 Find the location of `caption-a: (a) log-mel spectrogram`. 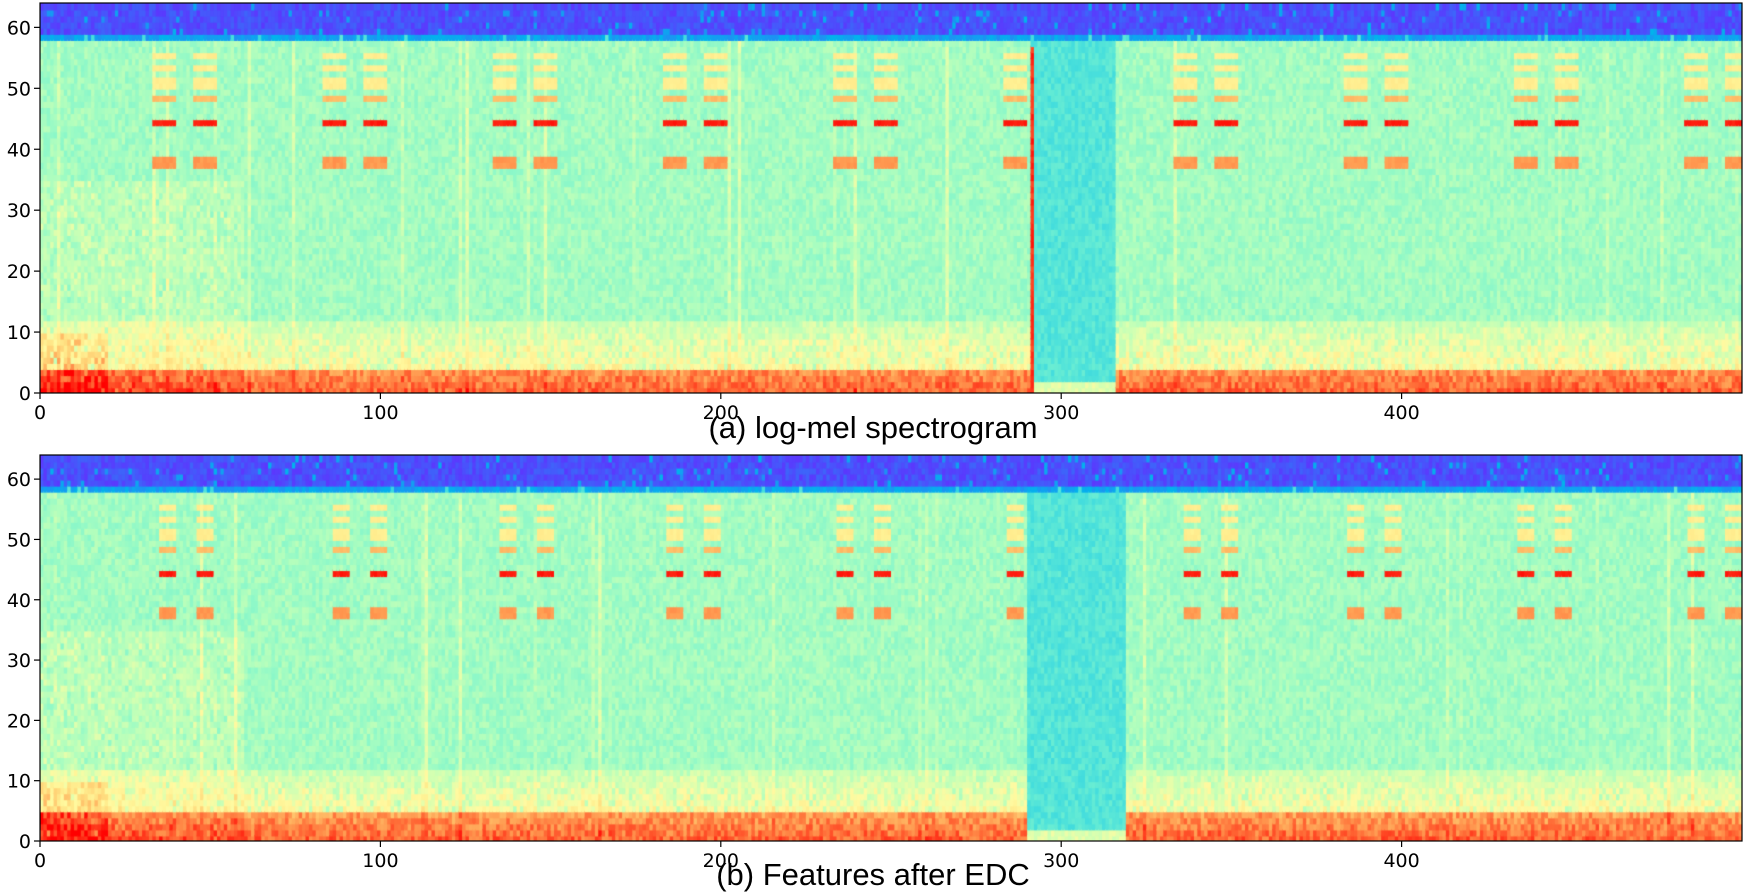

caption-a: (a) log-mel spectrogram is located at coordinates (872, 427).